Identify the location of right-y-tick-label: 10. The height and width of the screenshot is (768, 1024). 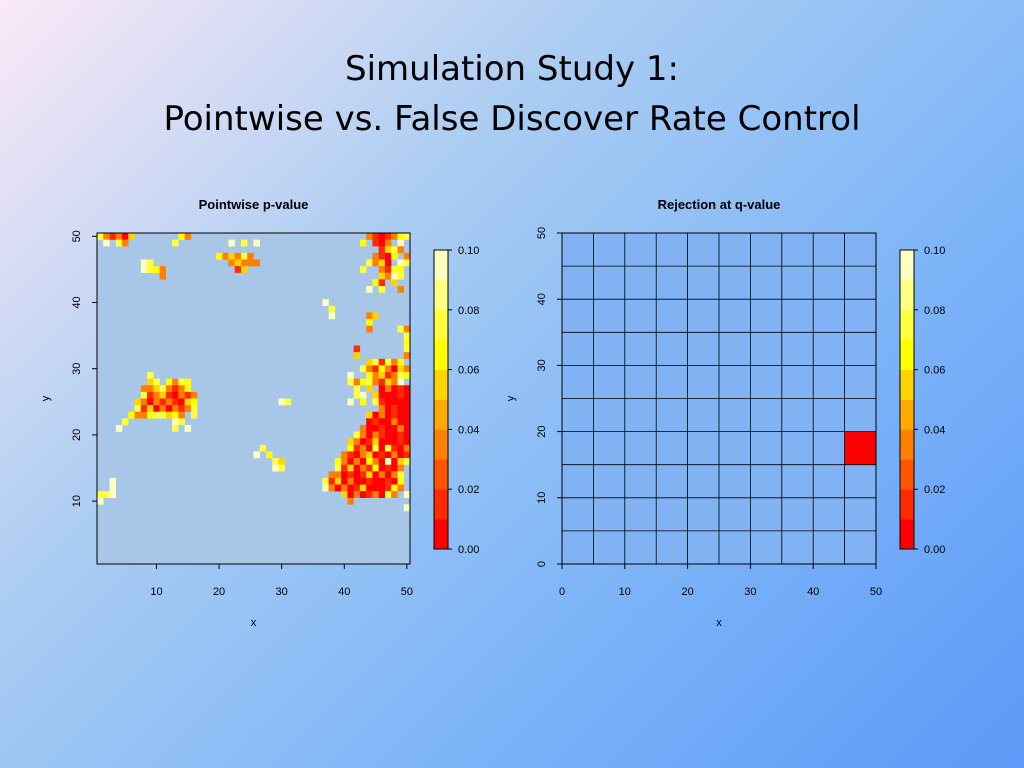
(542, 498).